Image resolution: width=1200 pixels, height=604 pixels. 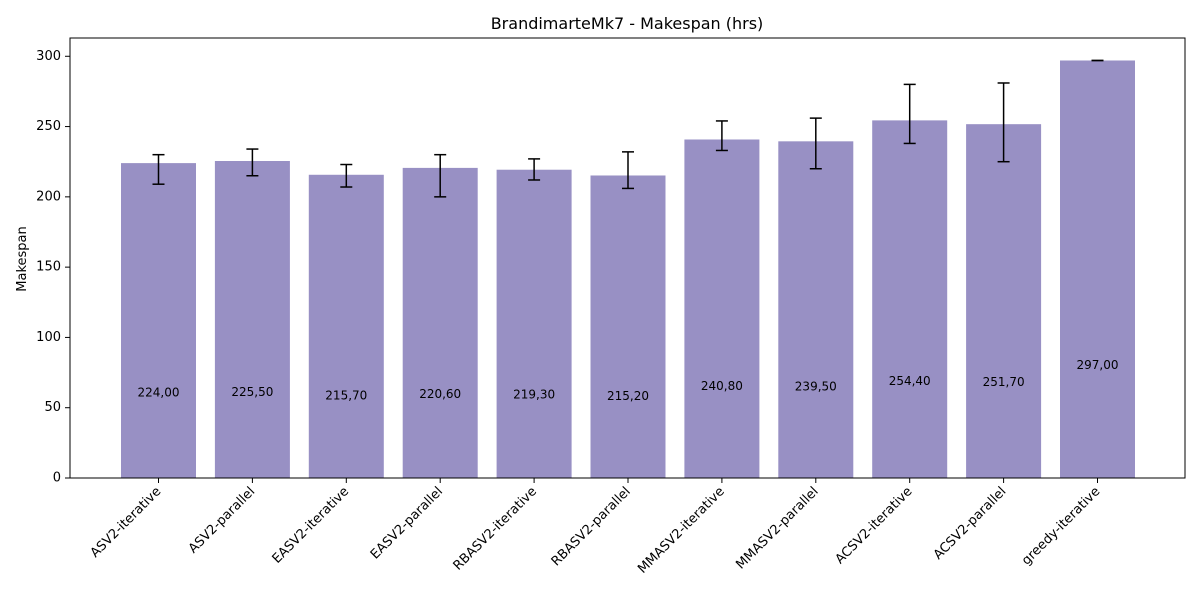 What do you see at coordinates (628, 396) in the screenshot?
I see `data-label: 215,20` at bounding box center [628, 396].